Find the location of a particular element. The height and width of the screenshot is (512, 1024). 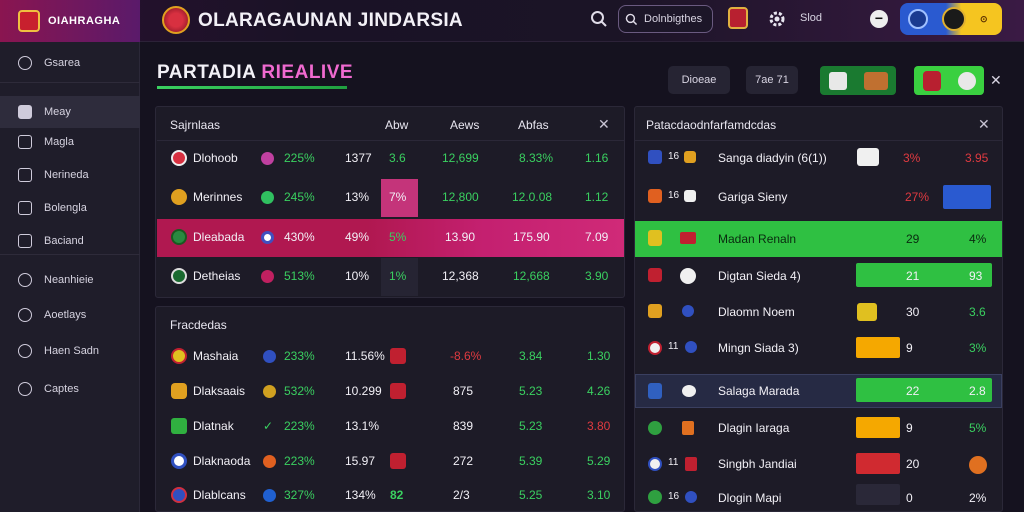

column-header-abfas: Abfas is located at coordinates (533, 125).